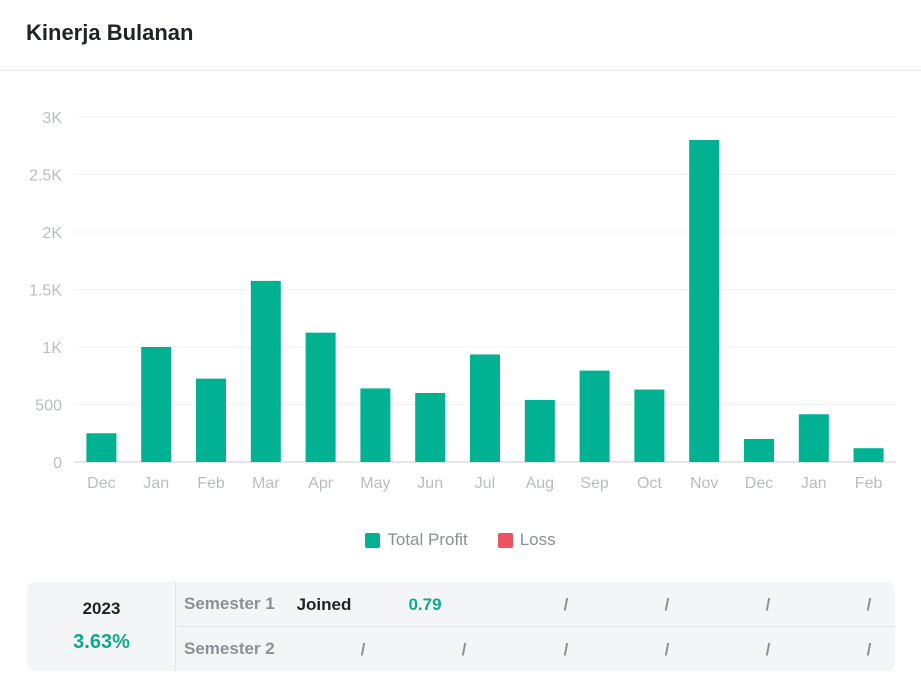 The height and width of the screenshot is (694, 921). Describe the element at coordinates (649, 483) in the screenshot. I see `x-tick-label: Oct` at that location.